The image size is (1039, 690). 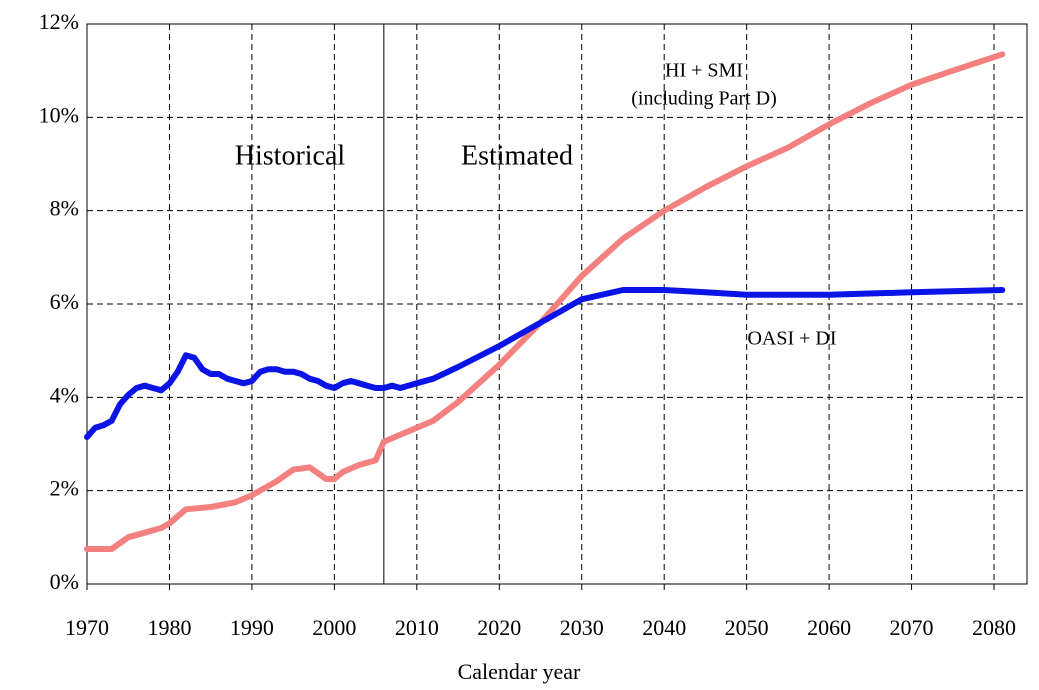 I want to click on x-tick-label: 2020, so click(x=499, y=627).